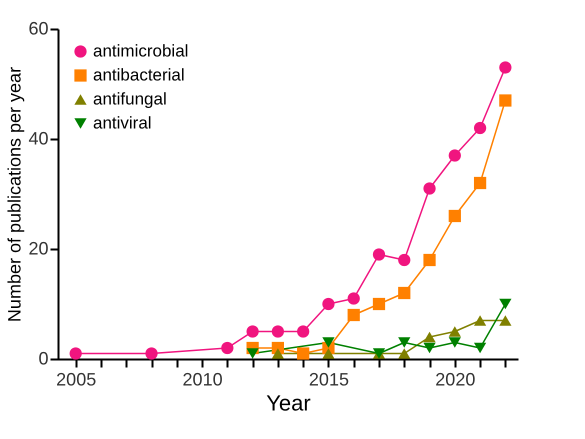  I want to click on y-tick-label: 20, so click(38, 248).